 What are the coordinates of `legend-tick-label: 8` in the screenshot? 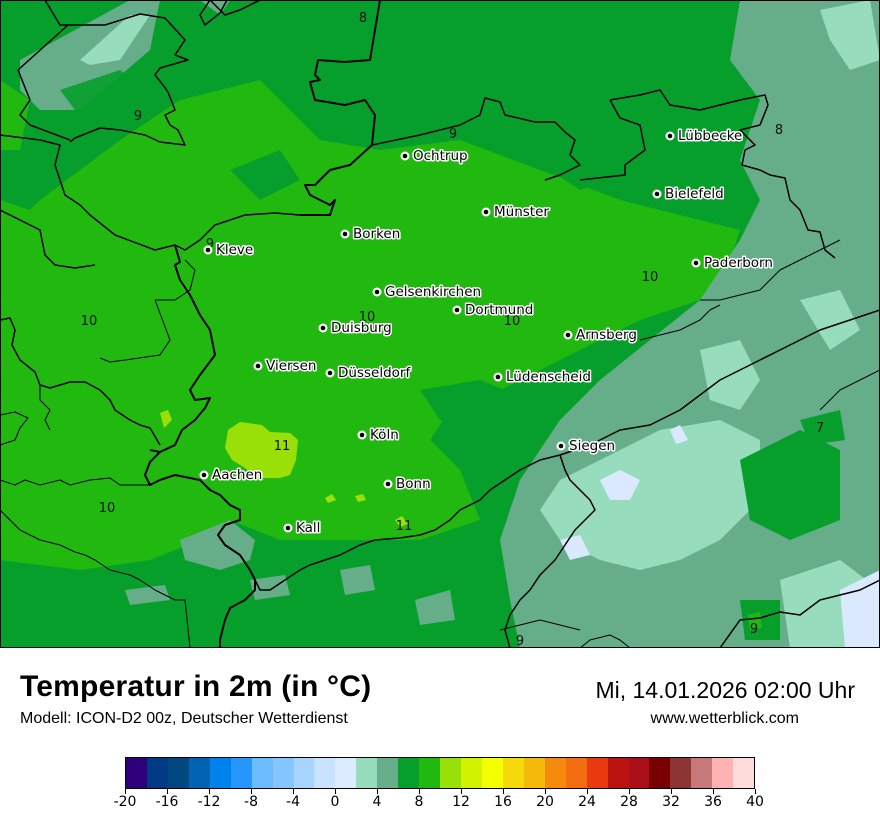 It's located at (419, 802).